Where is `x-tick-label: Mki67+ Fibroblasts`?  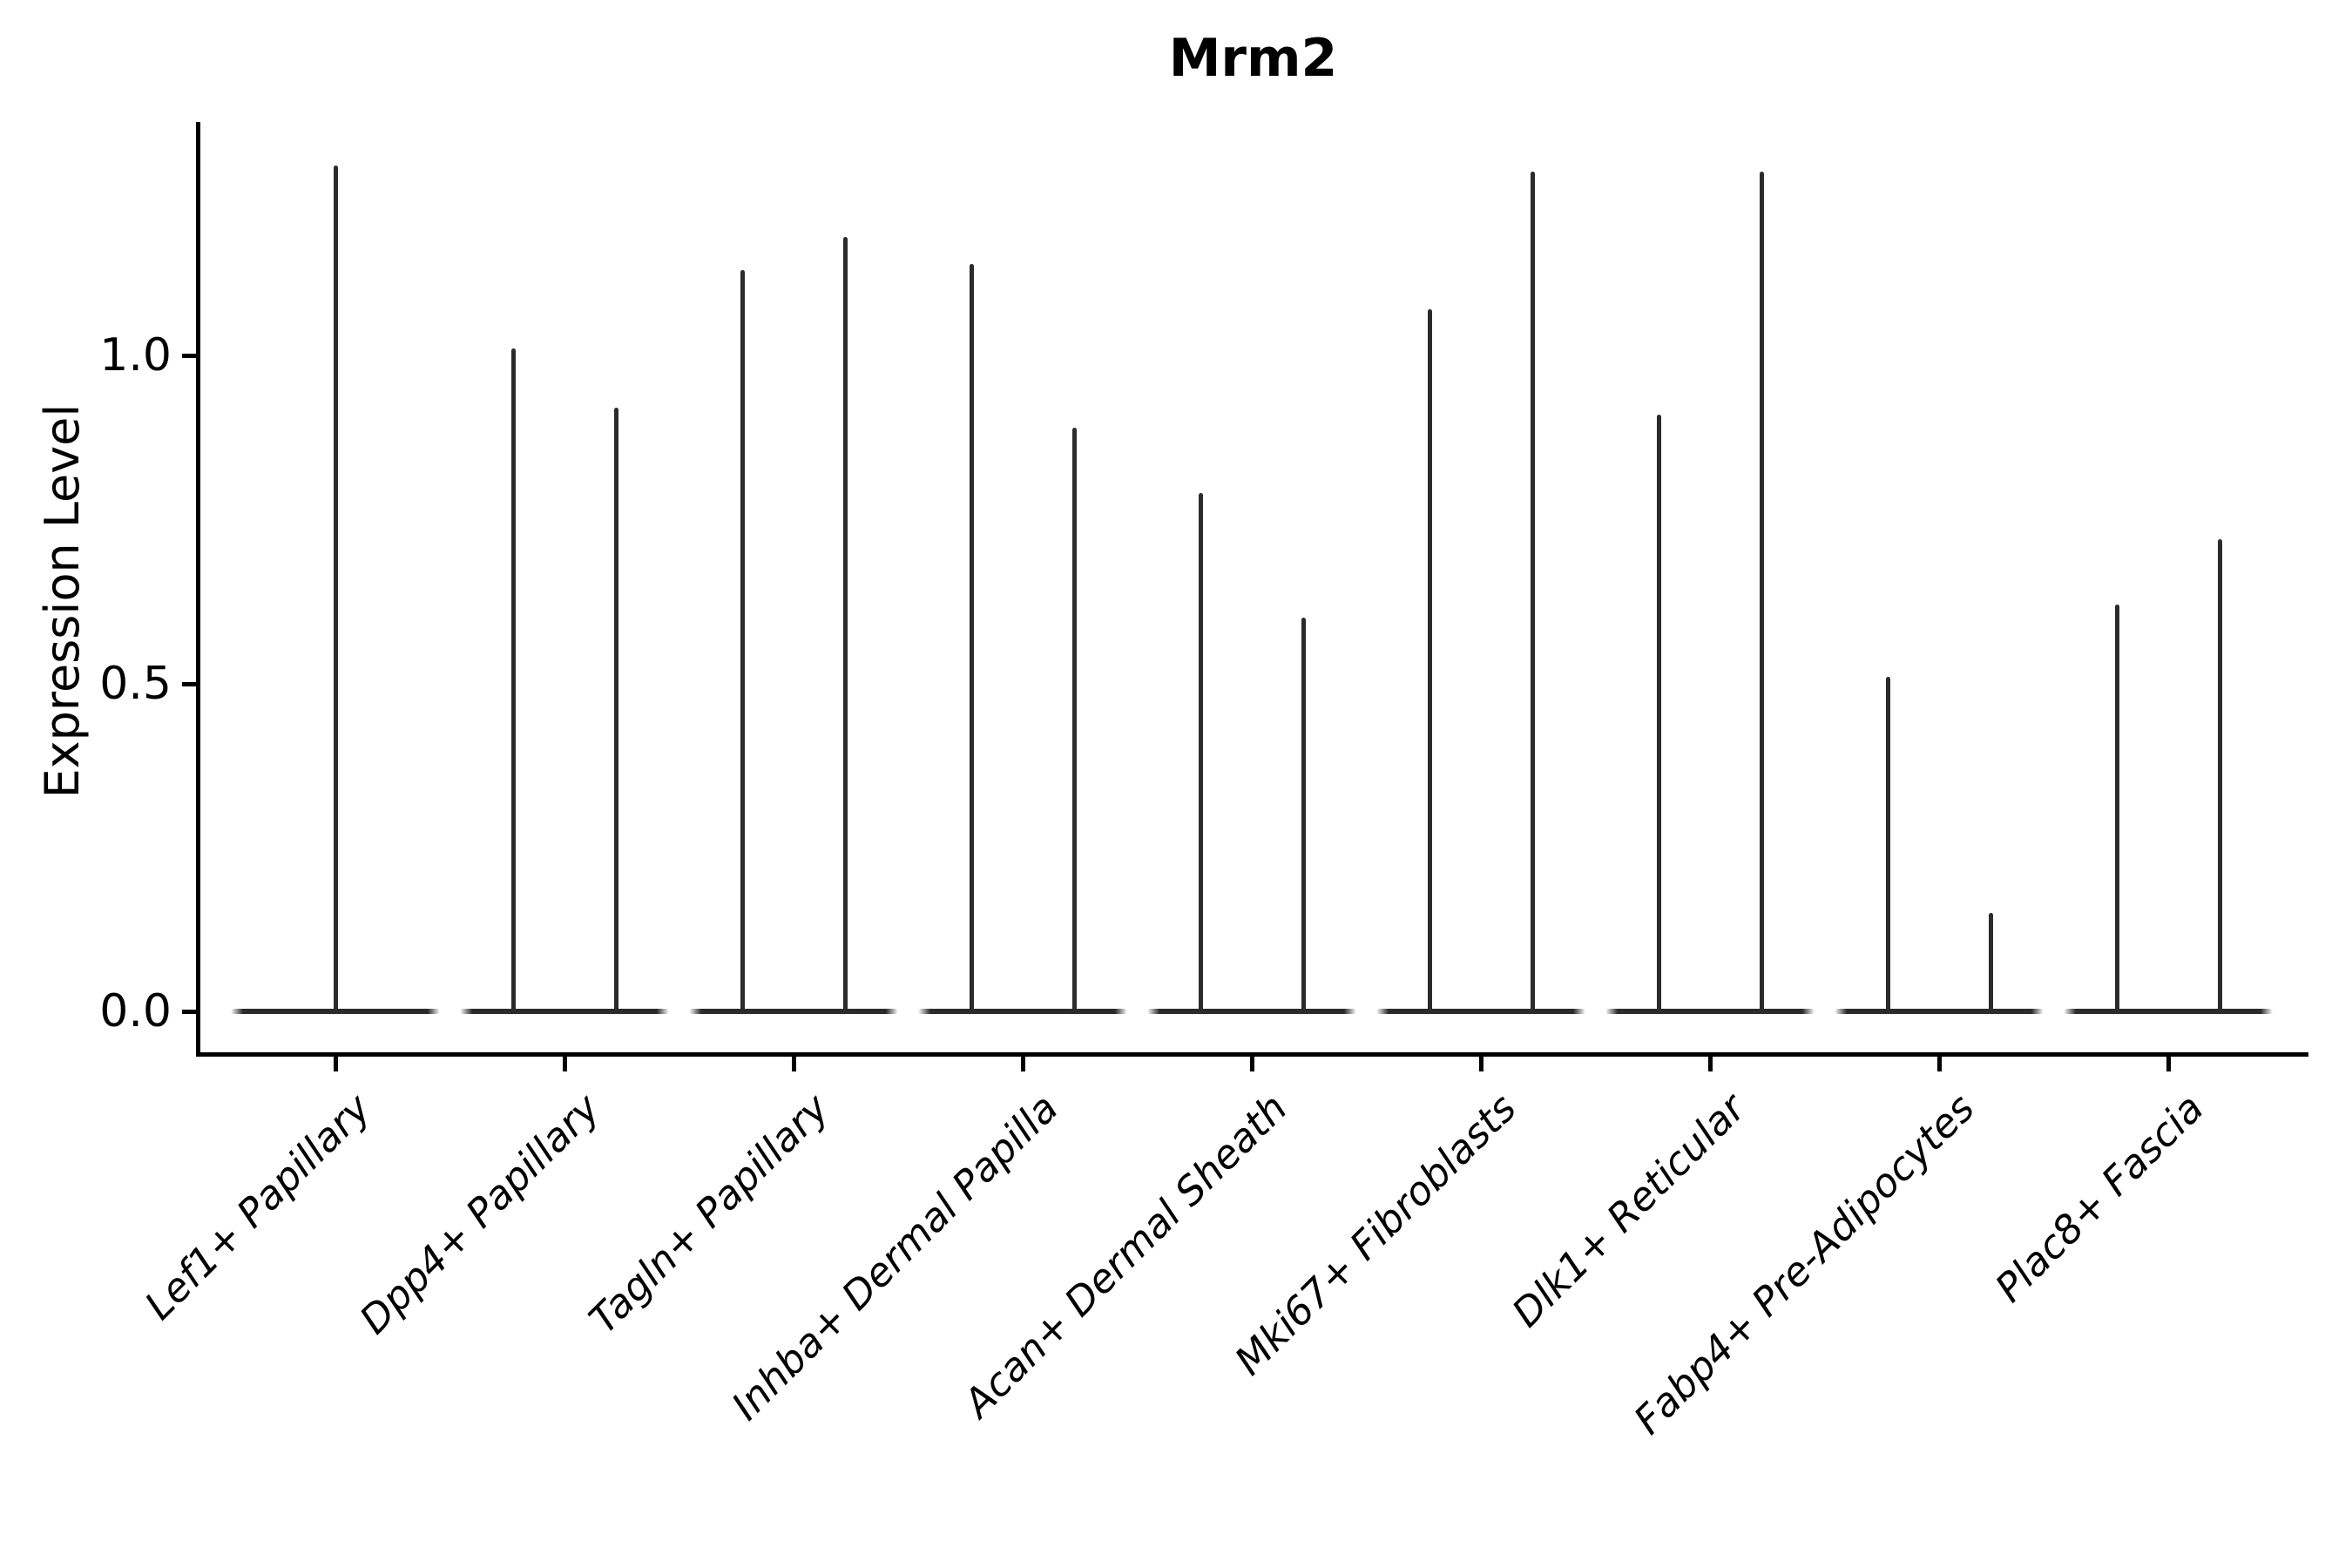 x-tick-label: Mki67+ Fibroblasts is located at coordinates (1375, 1234).